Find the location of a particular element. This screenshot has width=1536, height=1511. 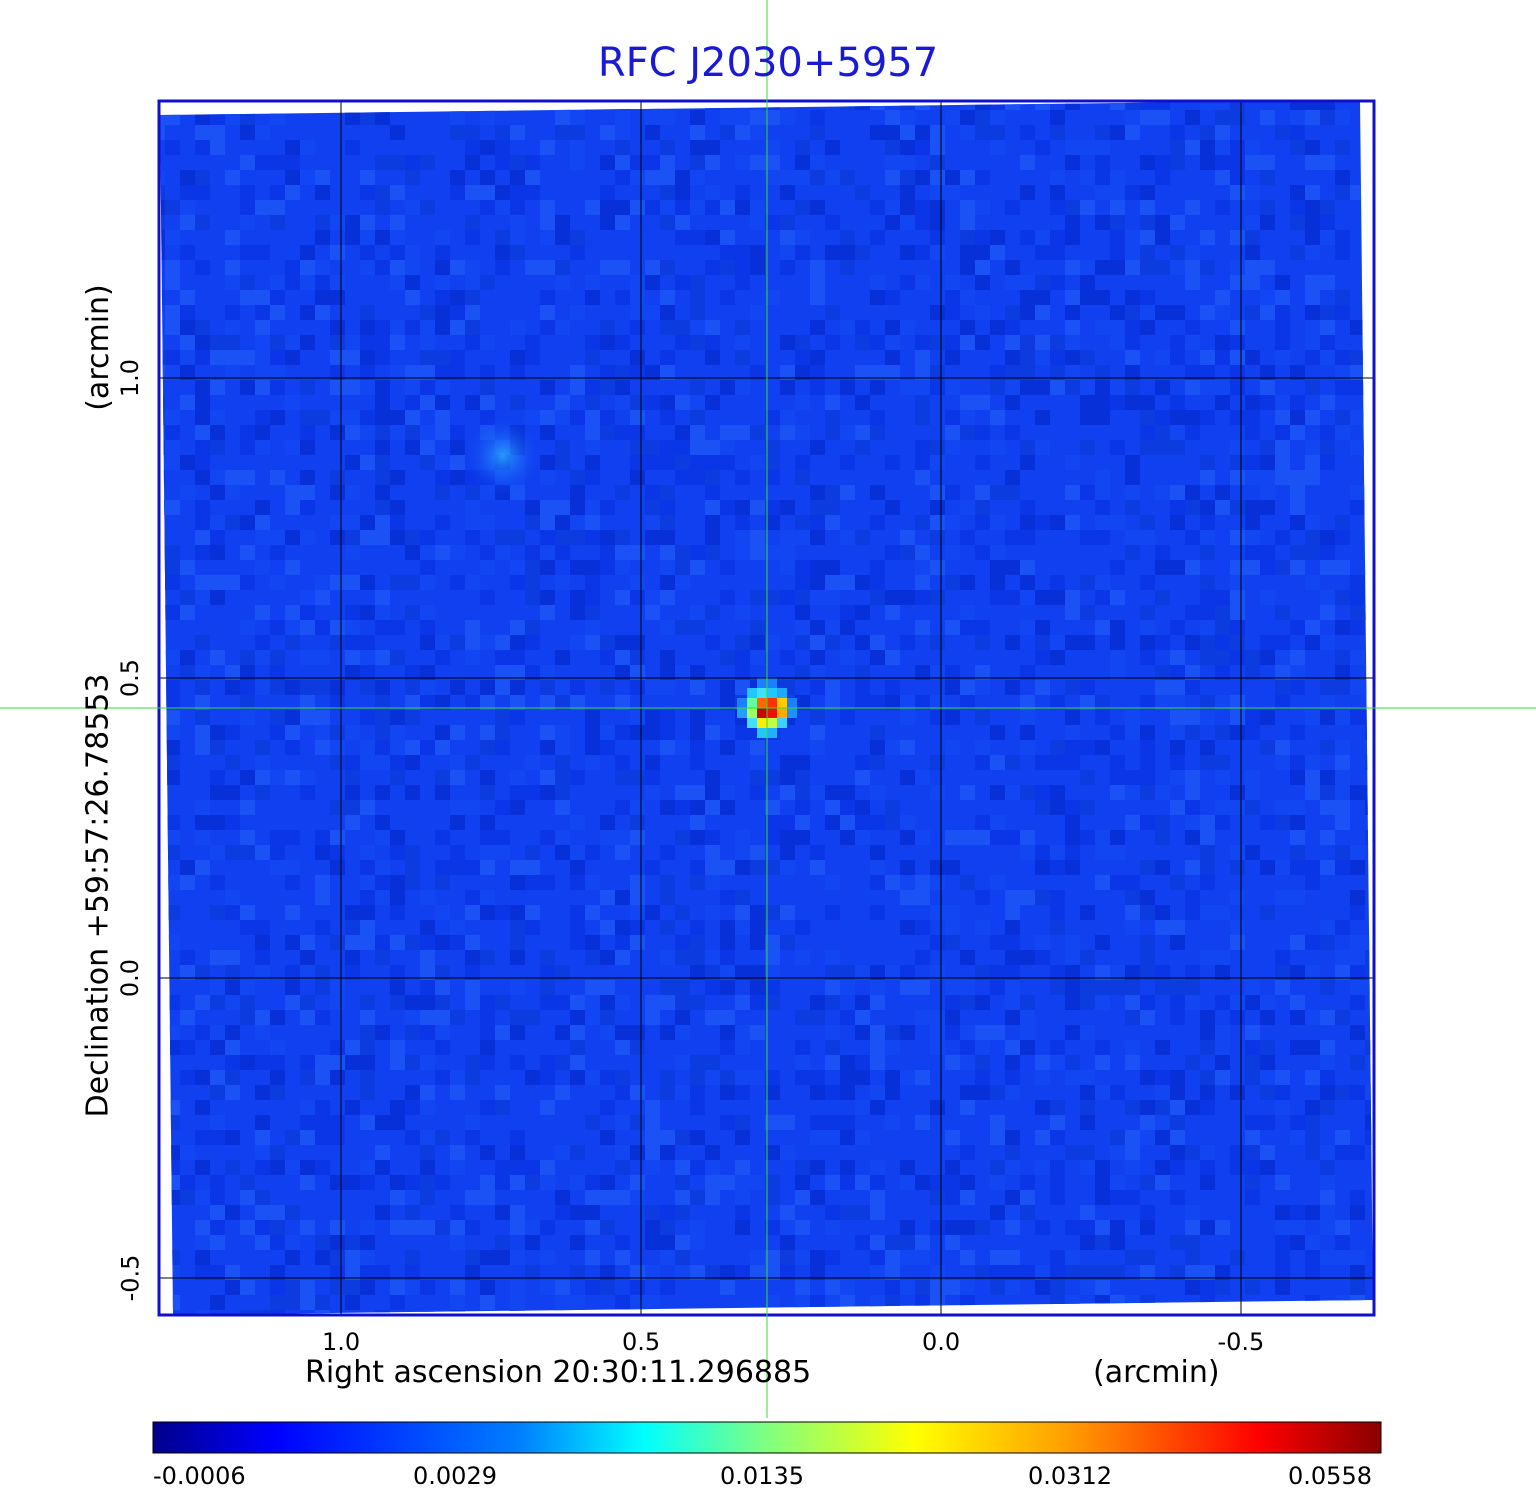

source-pixel is located at coordinates (792, 703).